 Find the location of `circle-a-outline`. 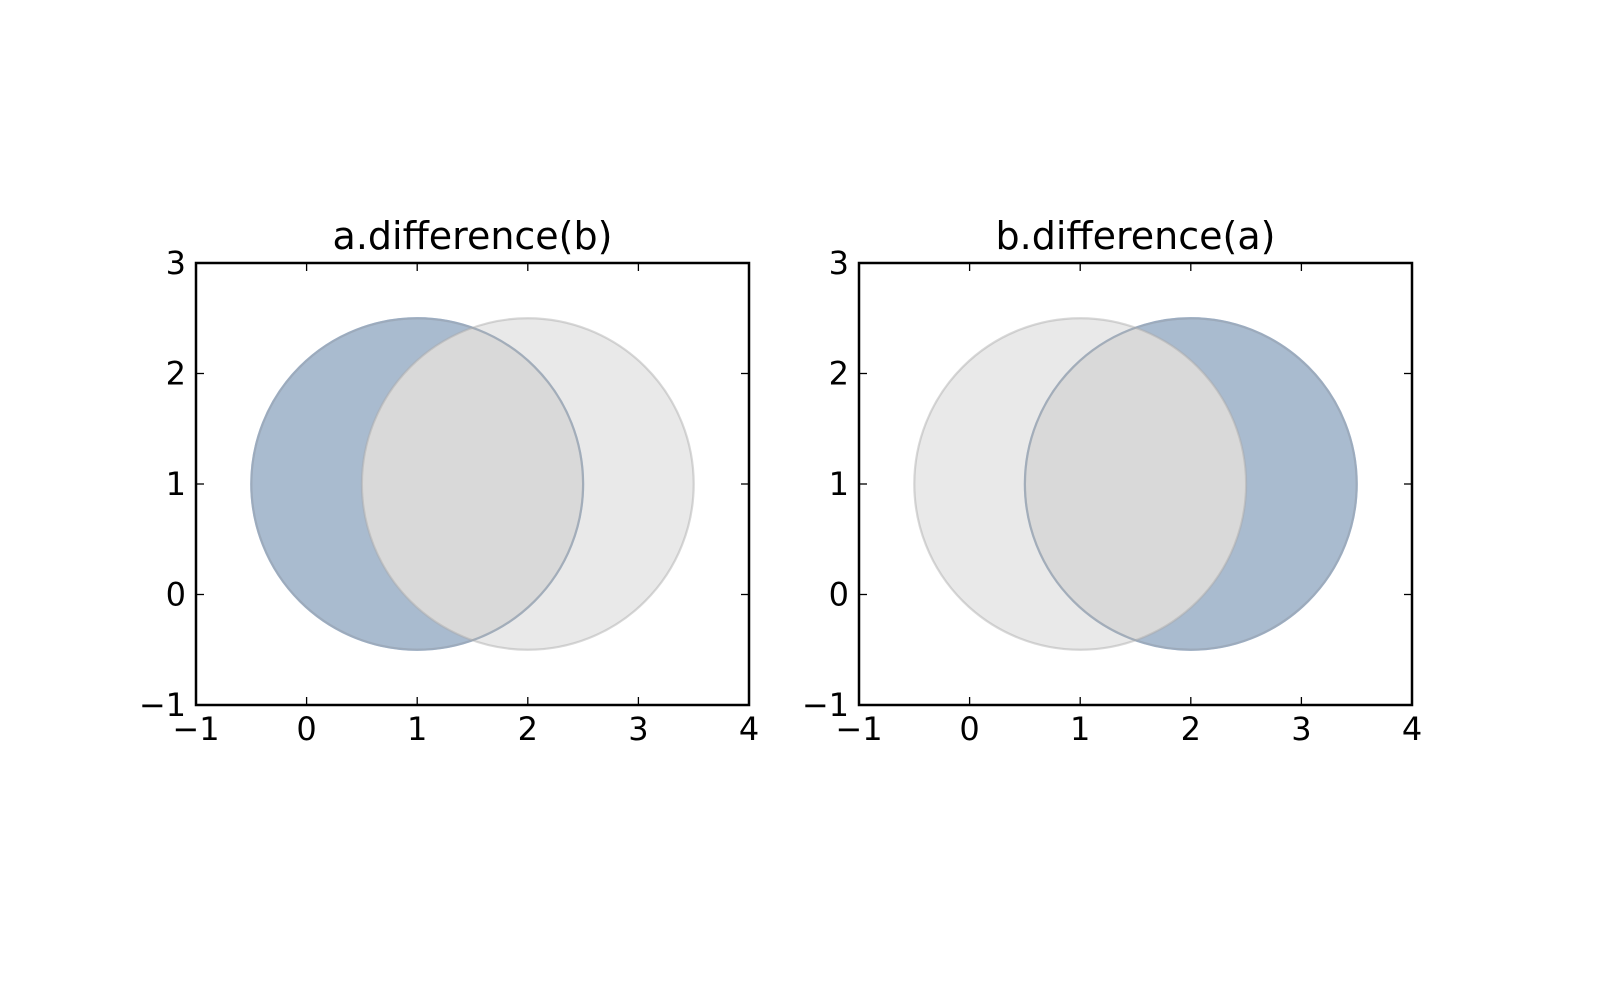

circle-a-outline is located at coordinates (417, 484).